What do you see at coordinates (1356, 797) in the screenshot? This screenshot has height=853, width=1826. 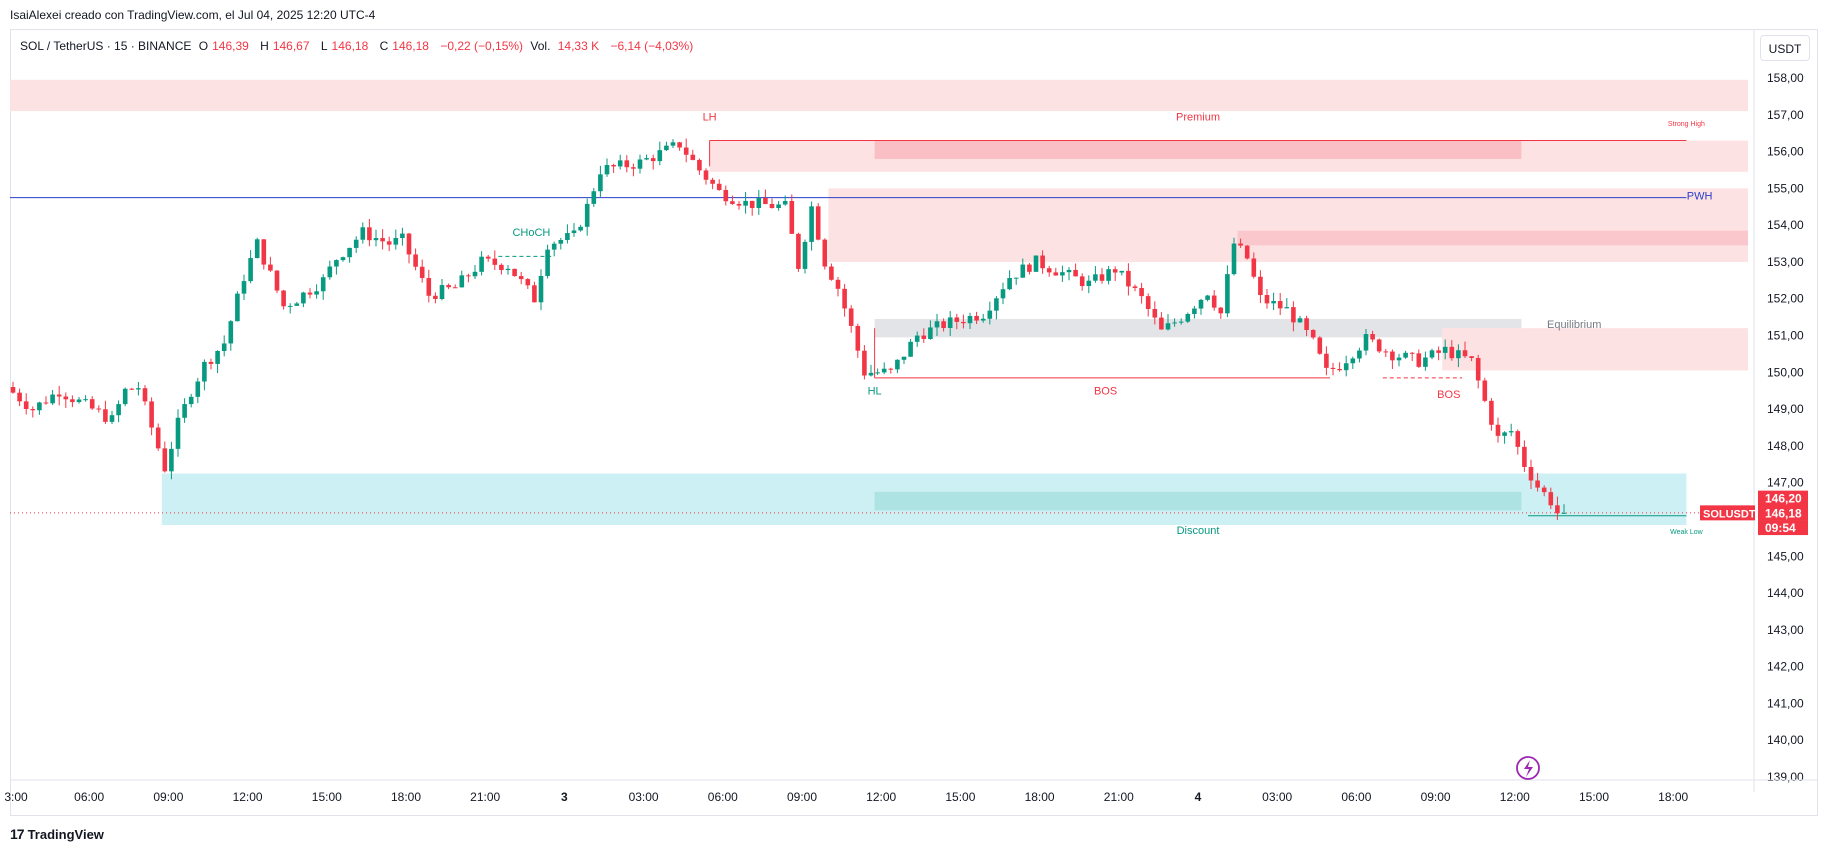 I see `time-tick-label: 06:00` at bounding box center [1356, 797].